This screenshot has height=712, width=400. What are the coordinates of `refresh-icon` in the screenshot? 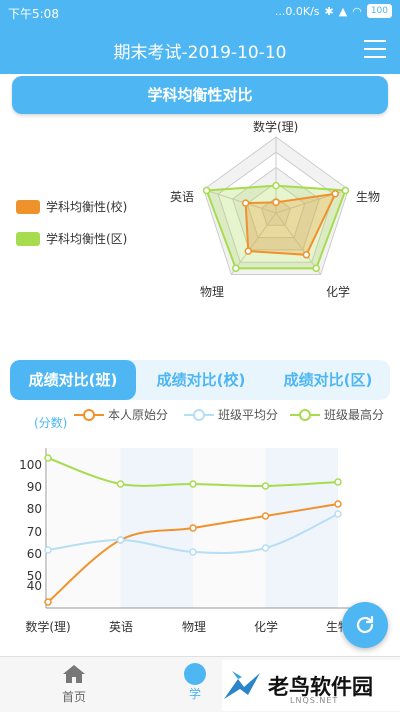 It's located at (365, 624).